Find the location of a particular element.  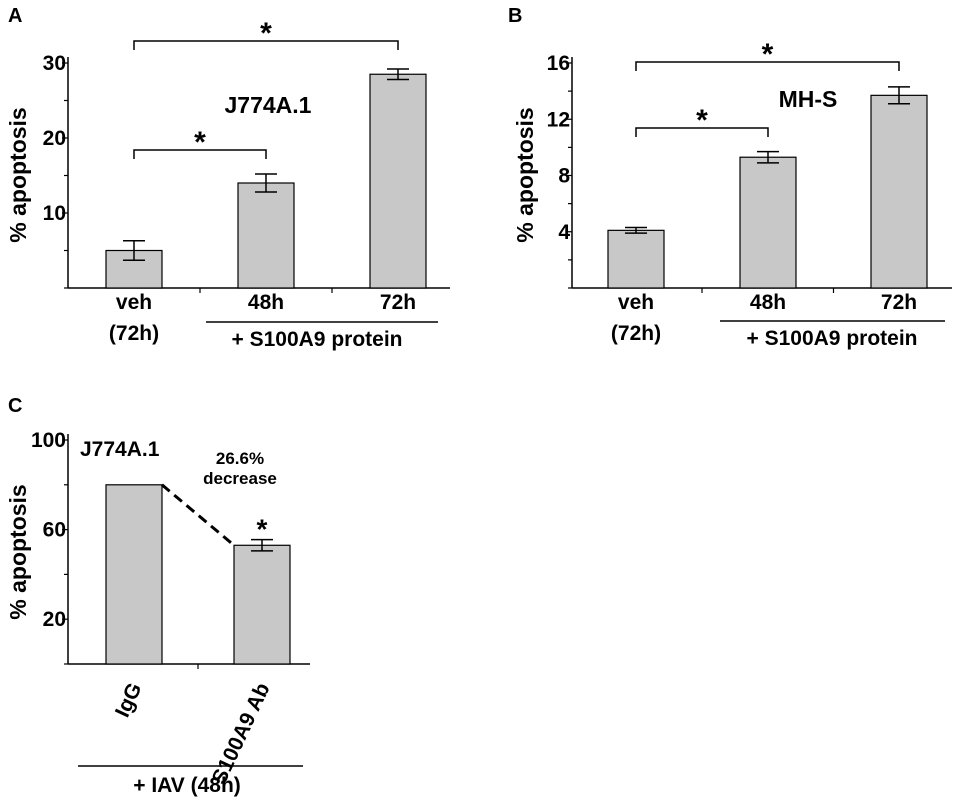

y-tick-label: 30 is located at coordinates (54, 63).